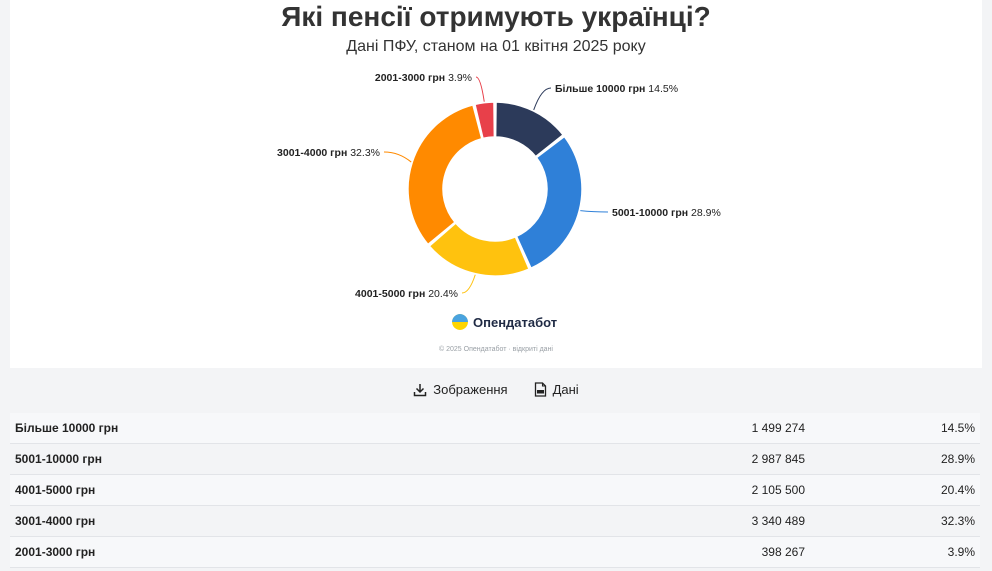 This screenshot has width=992, height=571. Describe the element at coordinates (666, 213) in the screenshot. I see `slice-label: 5001-10000 грн 28.9%` at that location.